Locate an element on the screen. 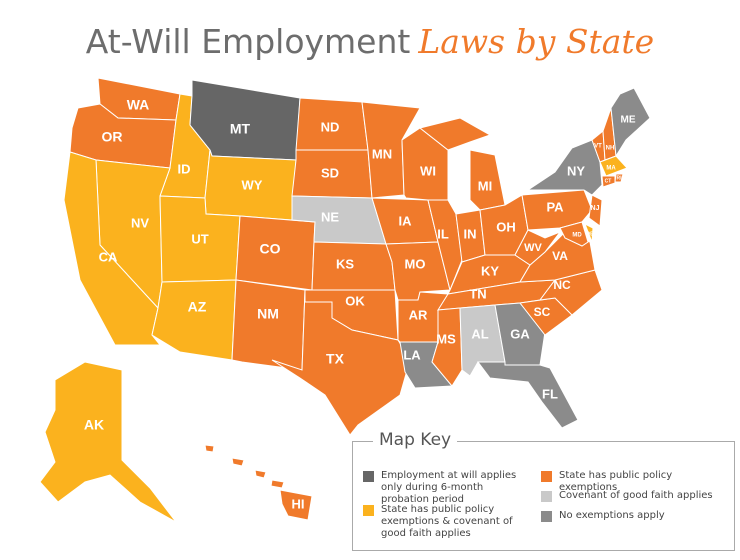 This screenshot has width=740, height=560. state-label: PA is located at coordinates (555, 206).